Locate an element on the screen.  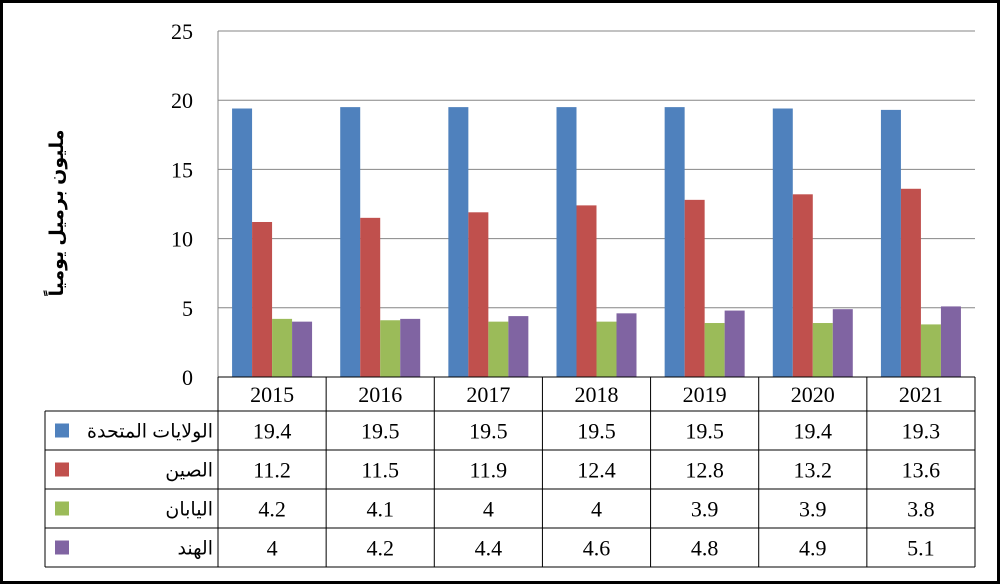
y-tick-label: 25 is located at coordinates (182, 31).